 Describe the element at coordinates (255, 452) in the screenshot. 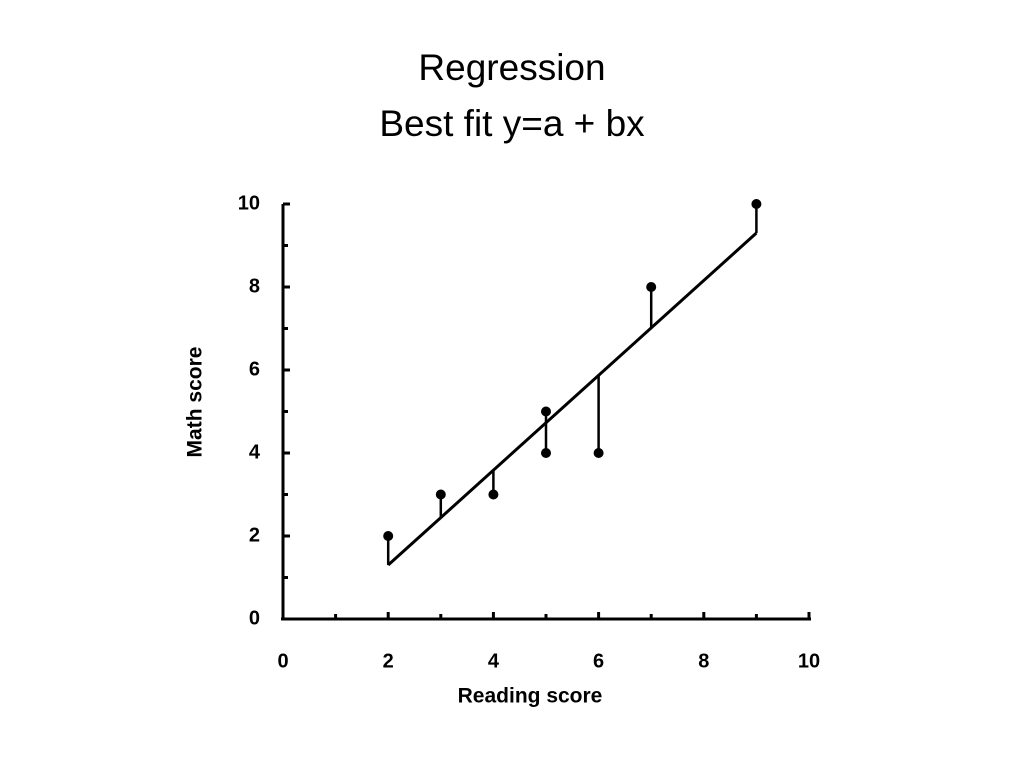

I see `y-tick-label: 4` at that location.